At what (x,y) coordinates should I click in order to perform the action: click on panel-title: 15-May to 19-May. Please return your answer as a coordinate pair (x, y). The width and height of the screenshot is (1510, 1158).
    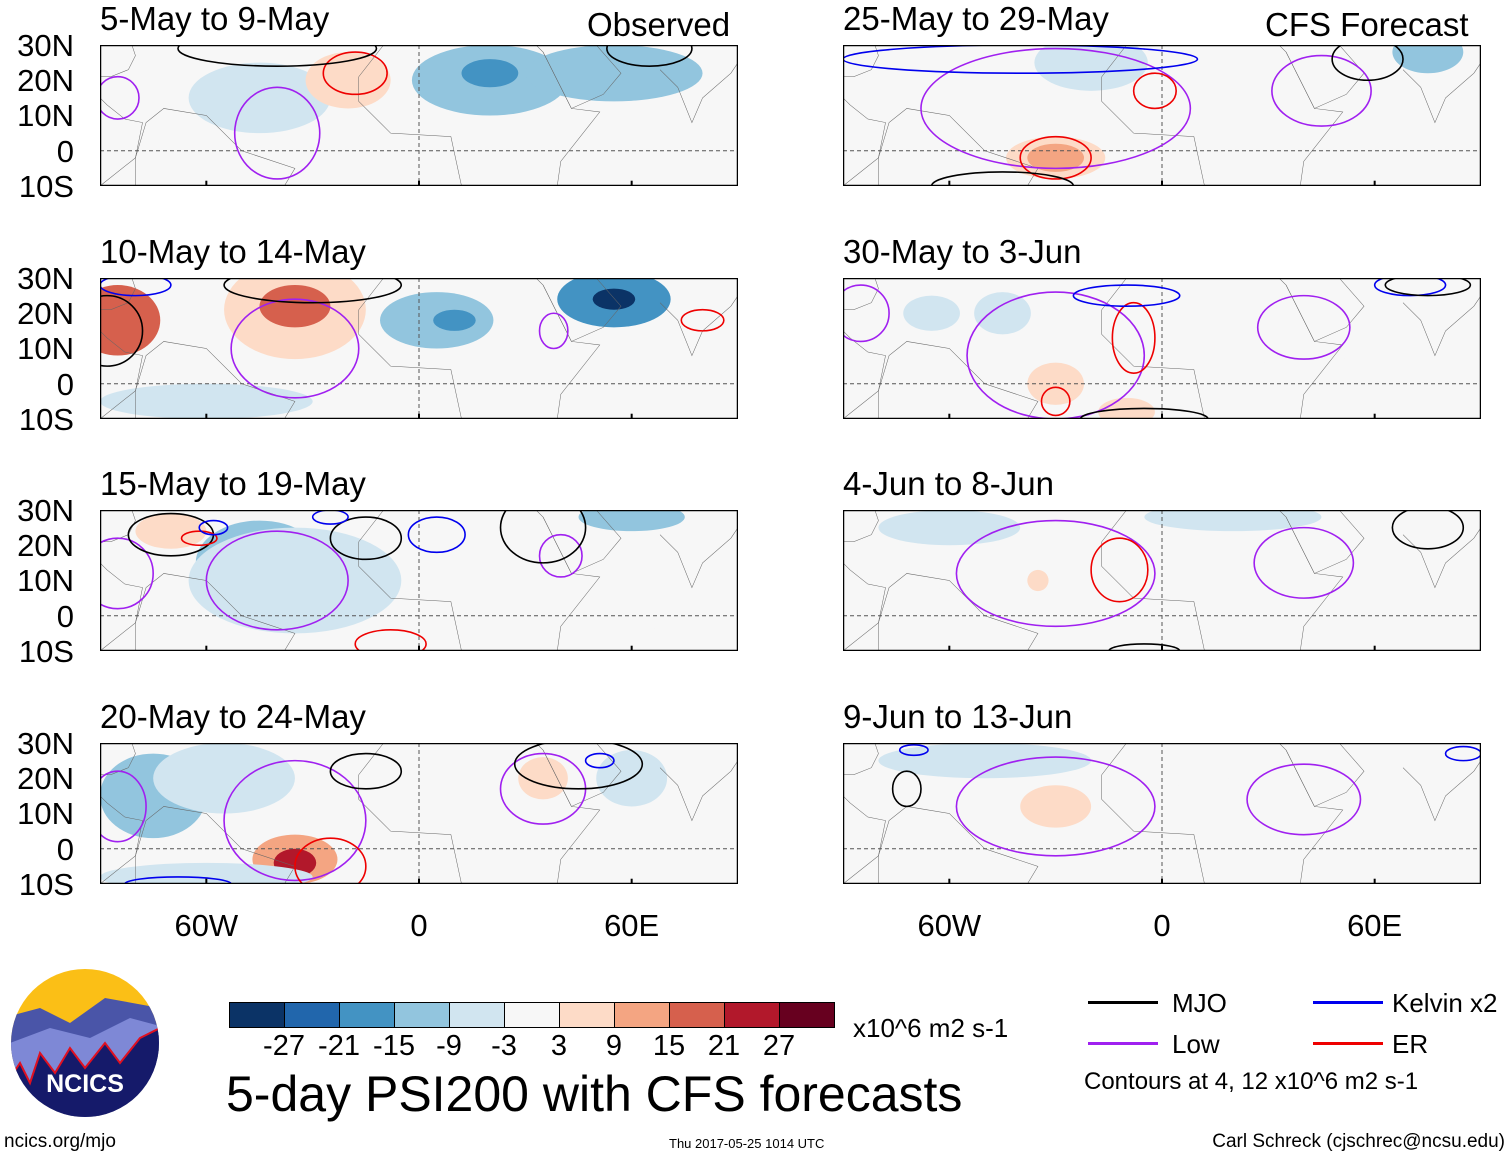
    Looking at the image, I should click on (233, 483).